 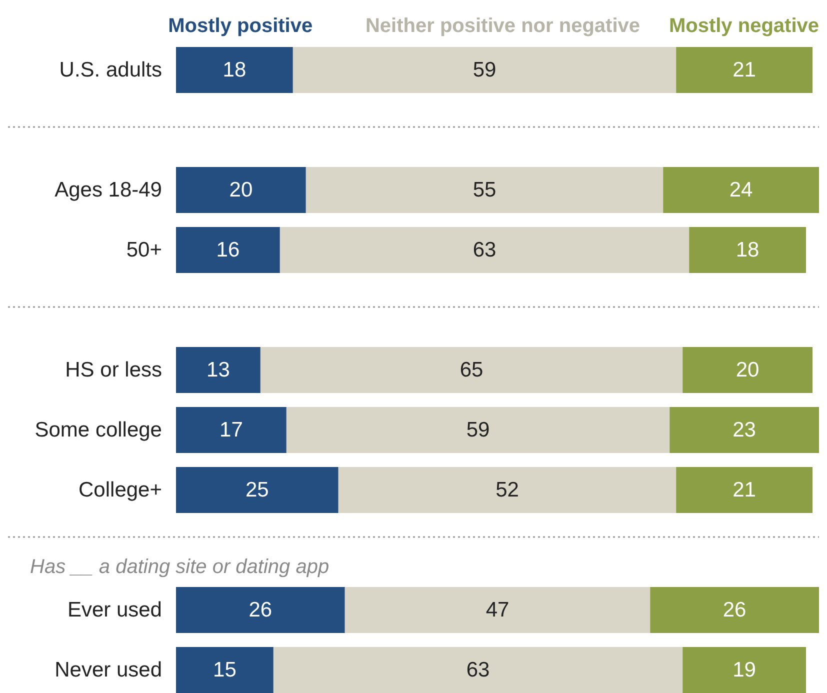 What do you see at coordinates (144, 250) in the screenshot?
I see `y-tick-label: 50+` at bounding box center [144, 250].